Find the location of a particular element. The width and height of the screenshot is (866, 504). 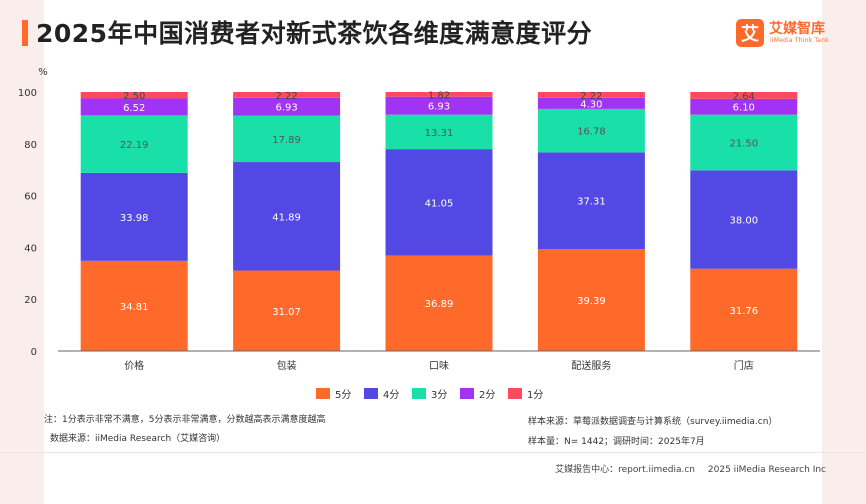

data-label: 1.82 is located at coordinates (439, 95).